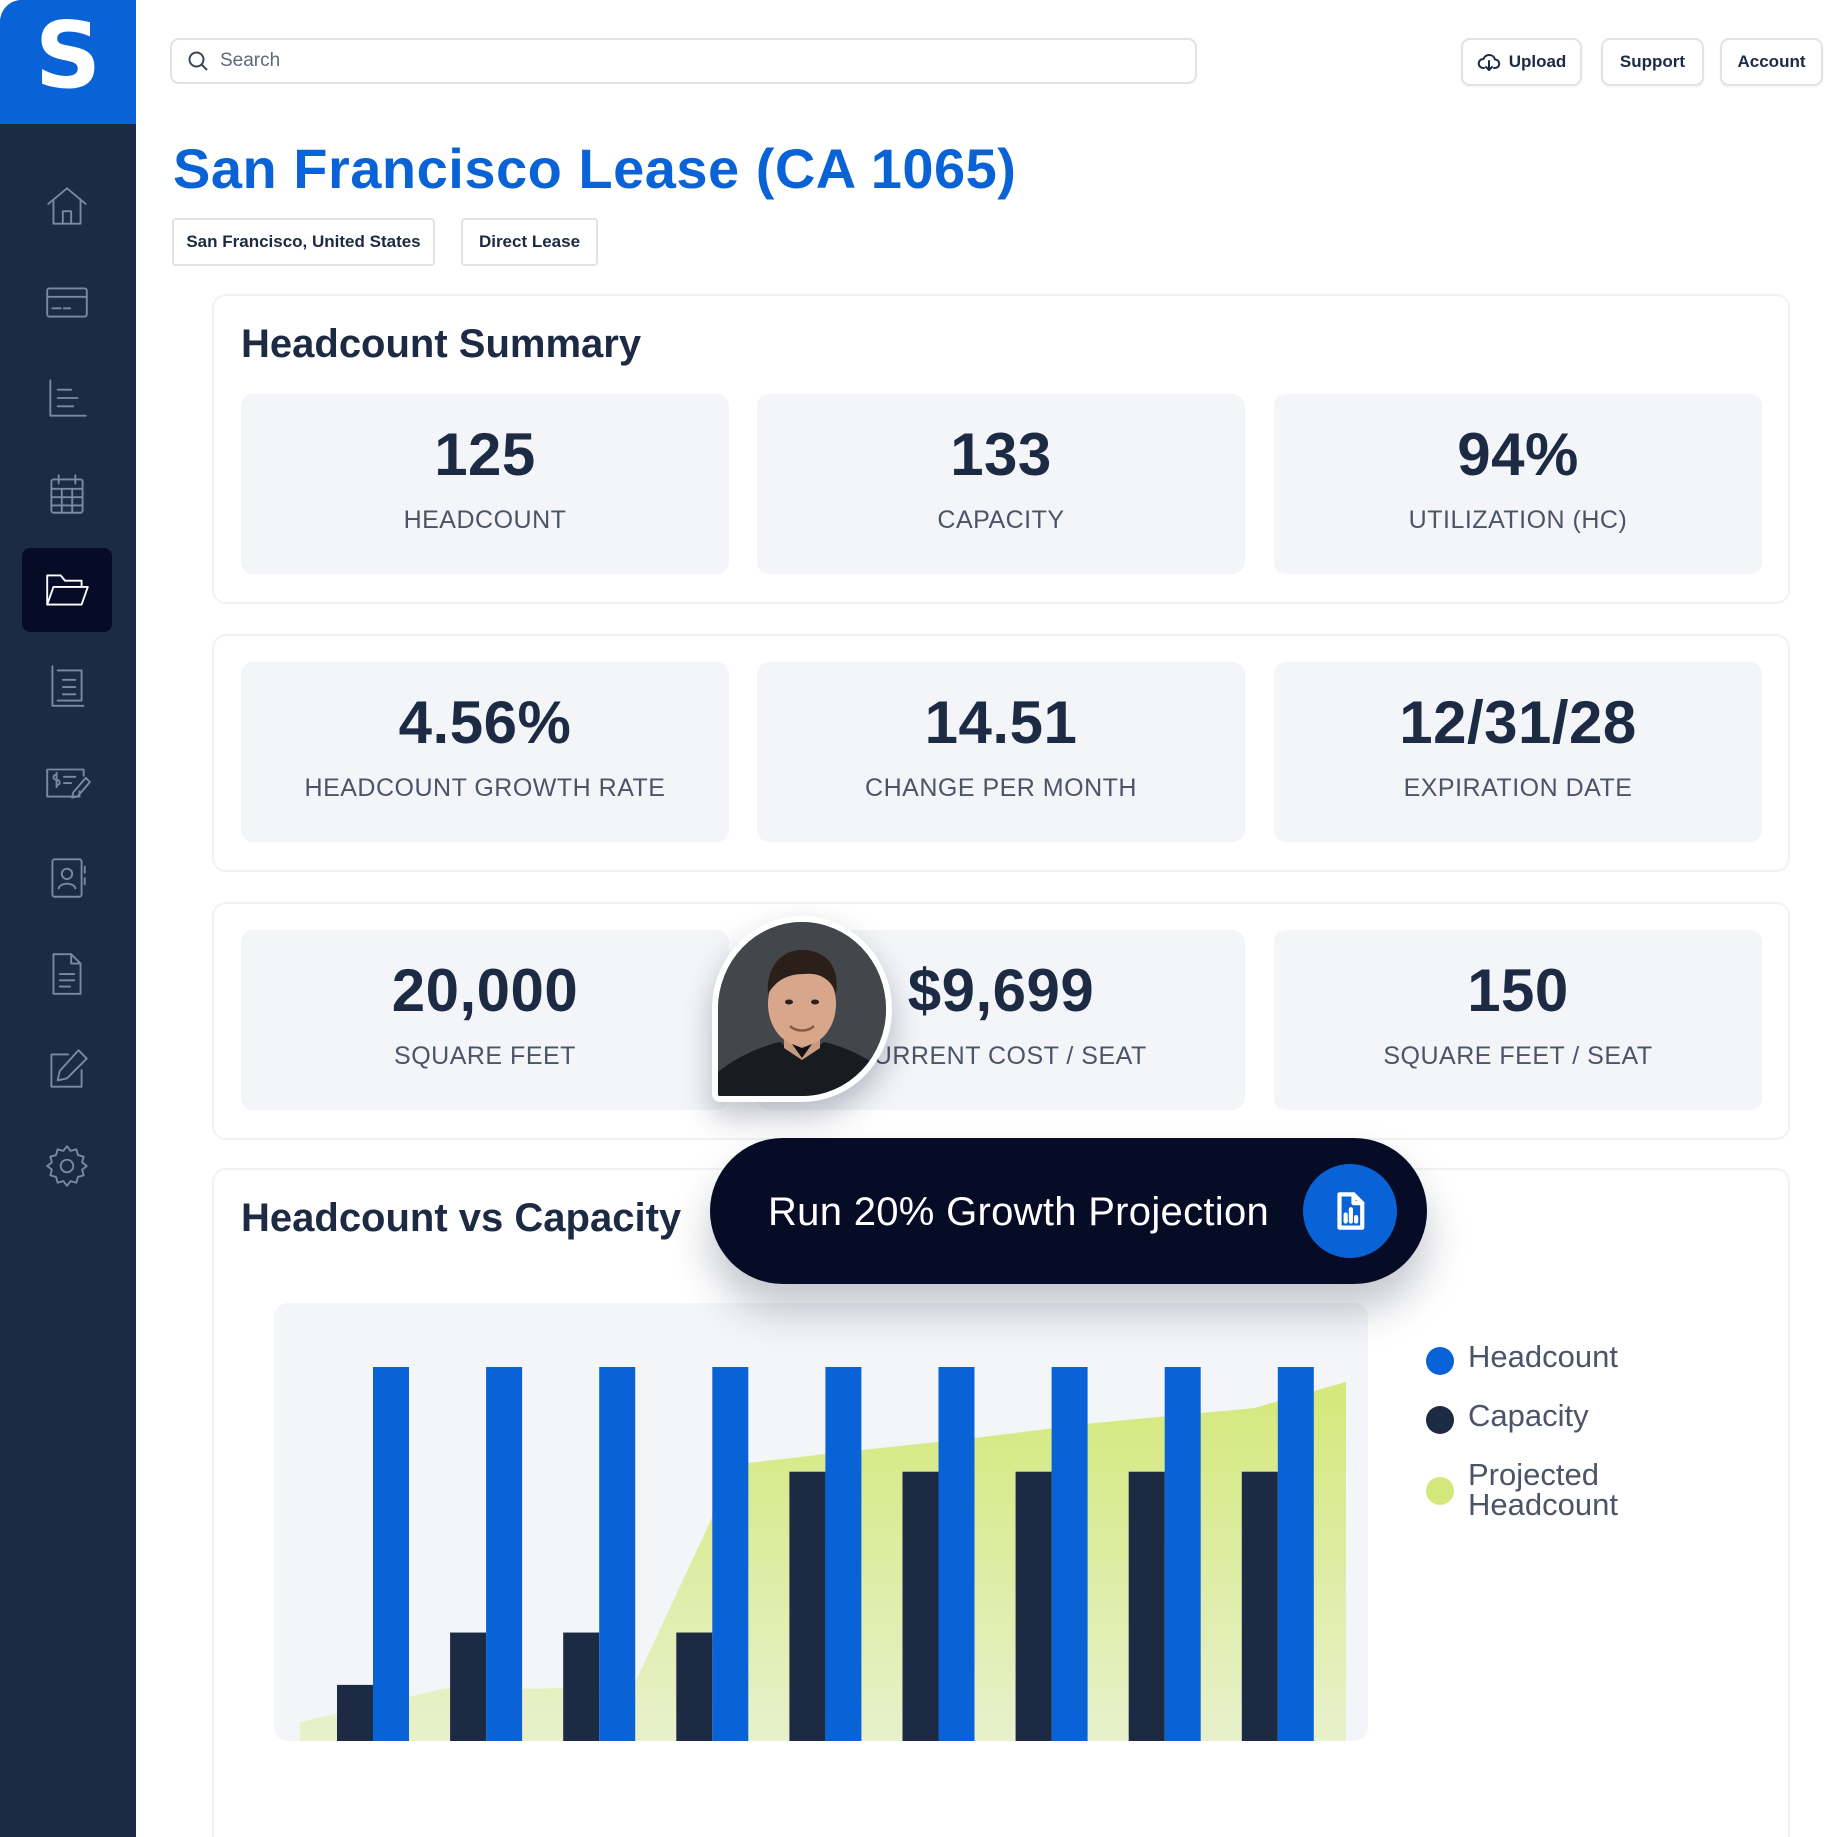  I want to click on capacity-card: 133 CAPACITY, so click(1001, 484).